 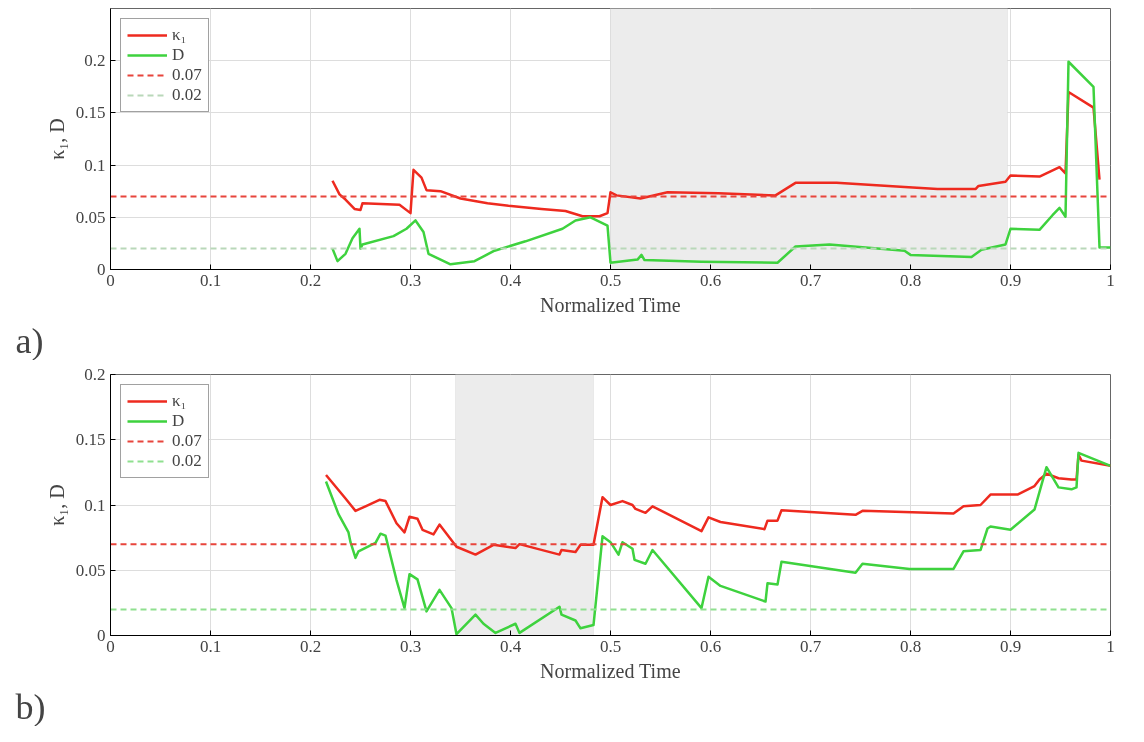 I want to click on text: a), so click(x=29, y=340).